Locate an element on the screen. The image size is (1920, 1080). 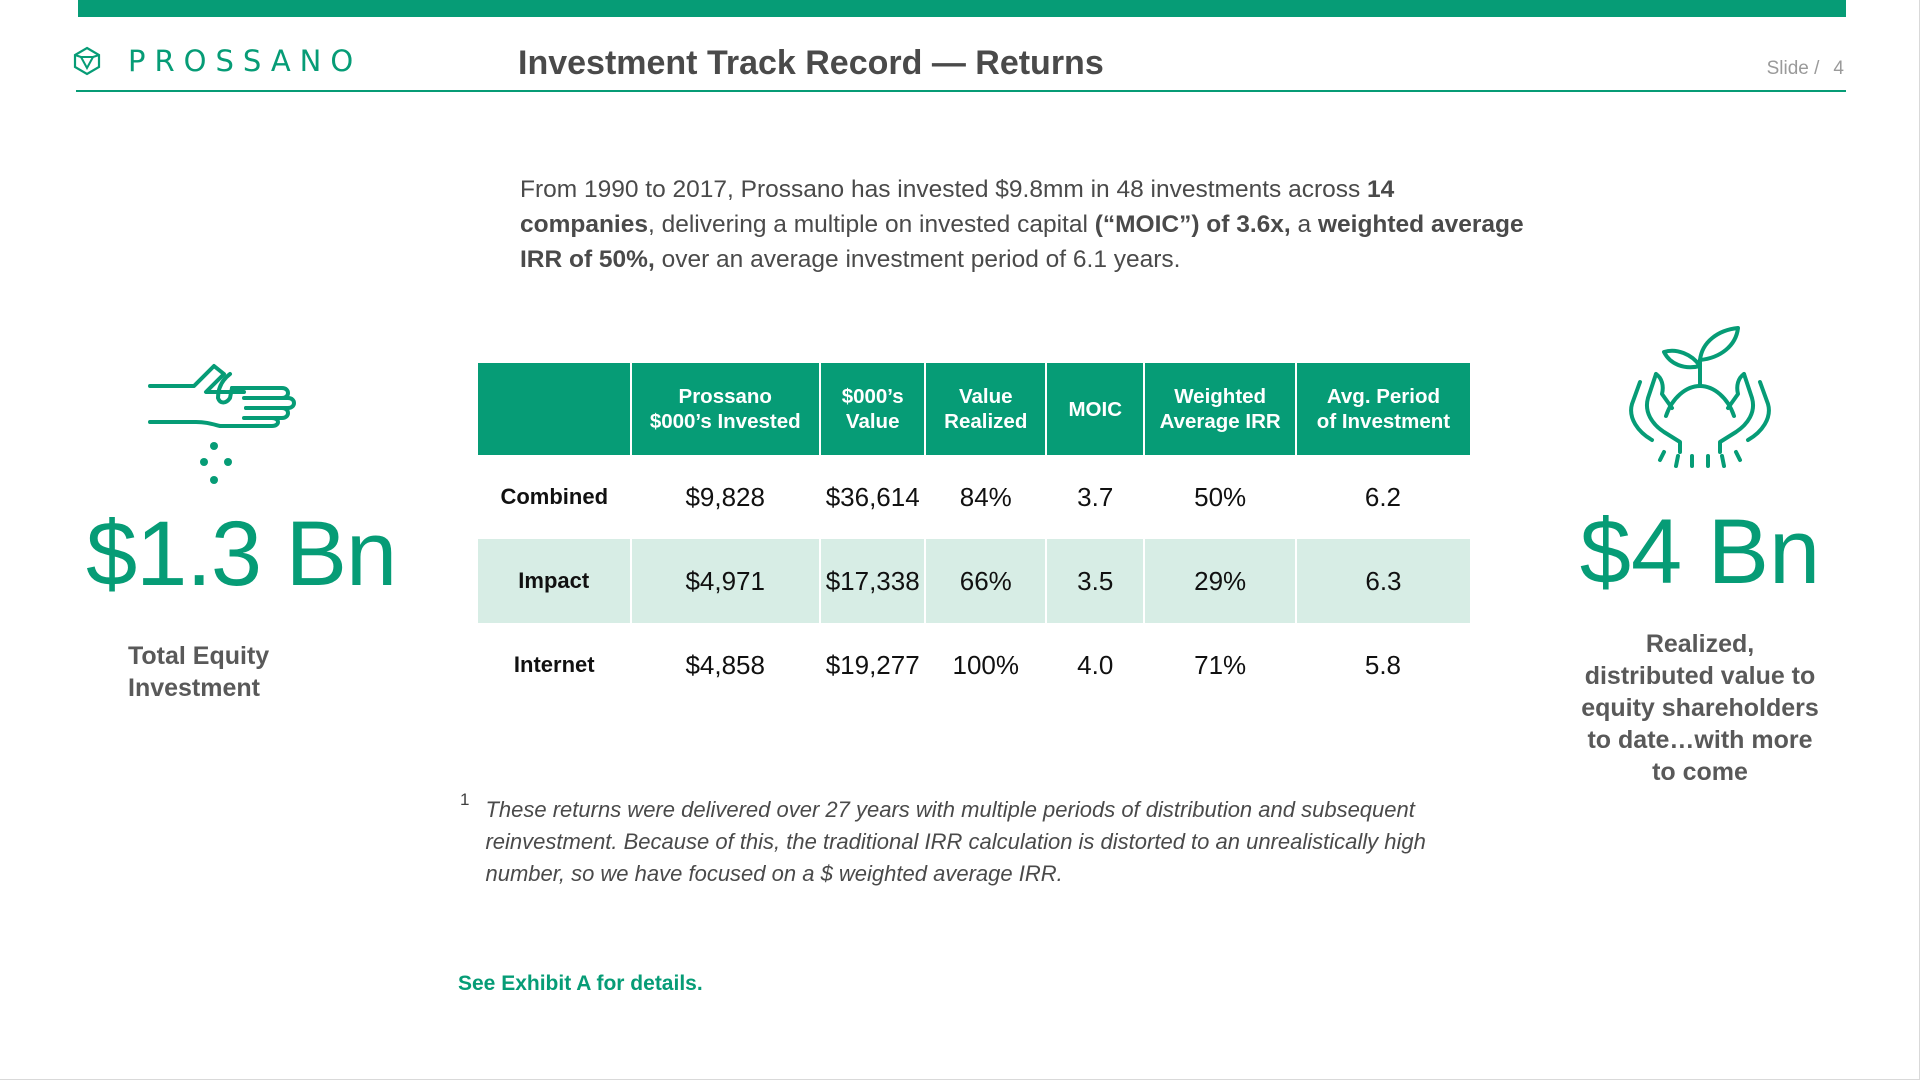
caption-line: Investment is located at coordinates (194, 688).